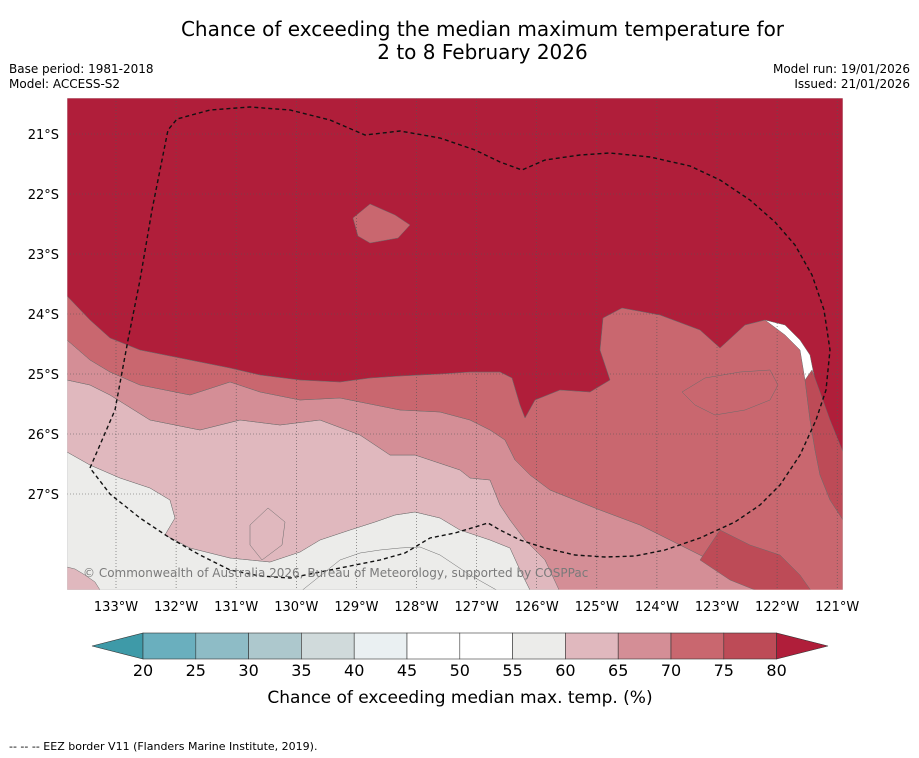  Describe the element at coordinates (117, 646) in the screenshot. I see `colorbar-low-arrow` at that location.